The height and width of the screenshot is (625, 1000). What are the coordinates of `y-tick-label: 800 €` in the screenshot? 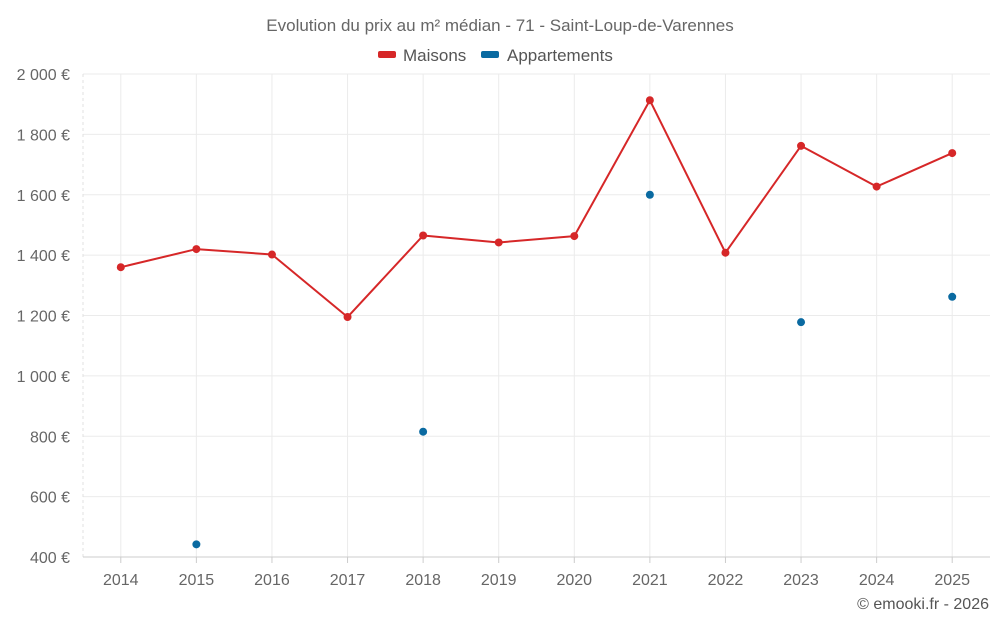 It's located at (50, 437).